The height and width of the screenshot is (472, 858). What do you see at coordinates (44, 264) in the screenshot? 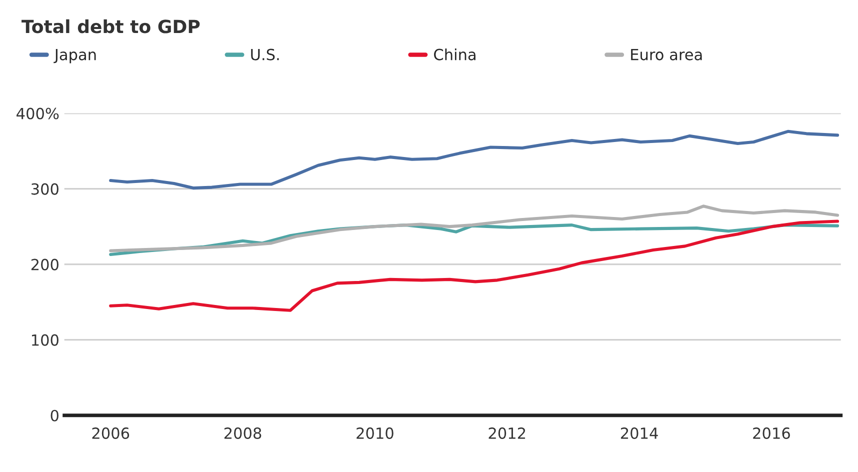
I see `y-tick-label: 200` at bounding box center [44, 264].